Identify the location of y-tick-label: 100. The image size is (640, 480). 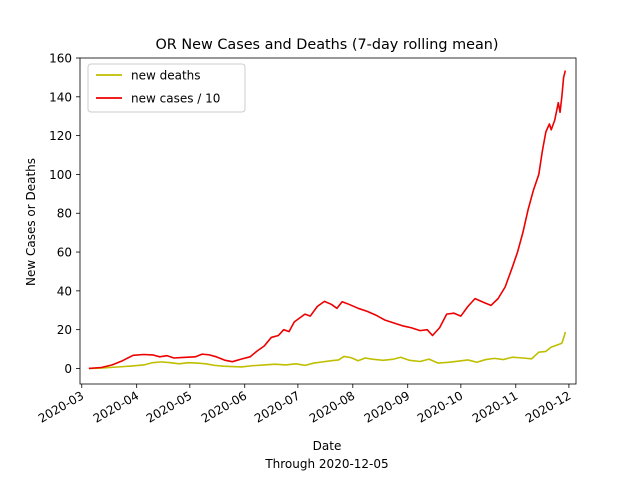
(60, 175).